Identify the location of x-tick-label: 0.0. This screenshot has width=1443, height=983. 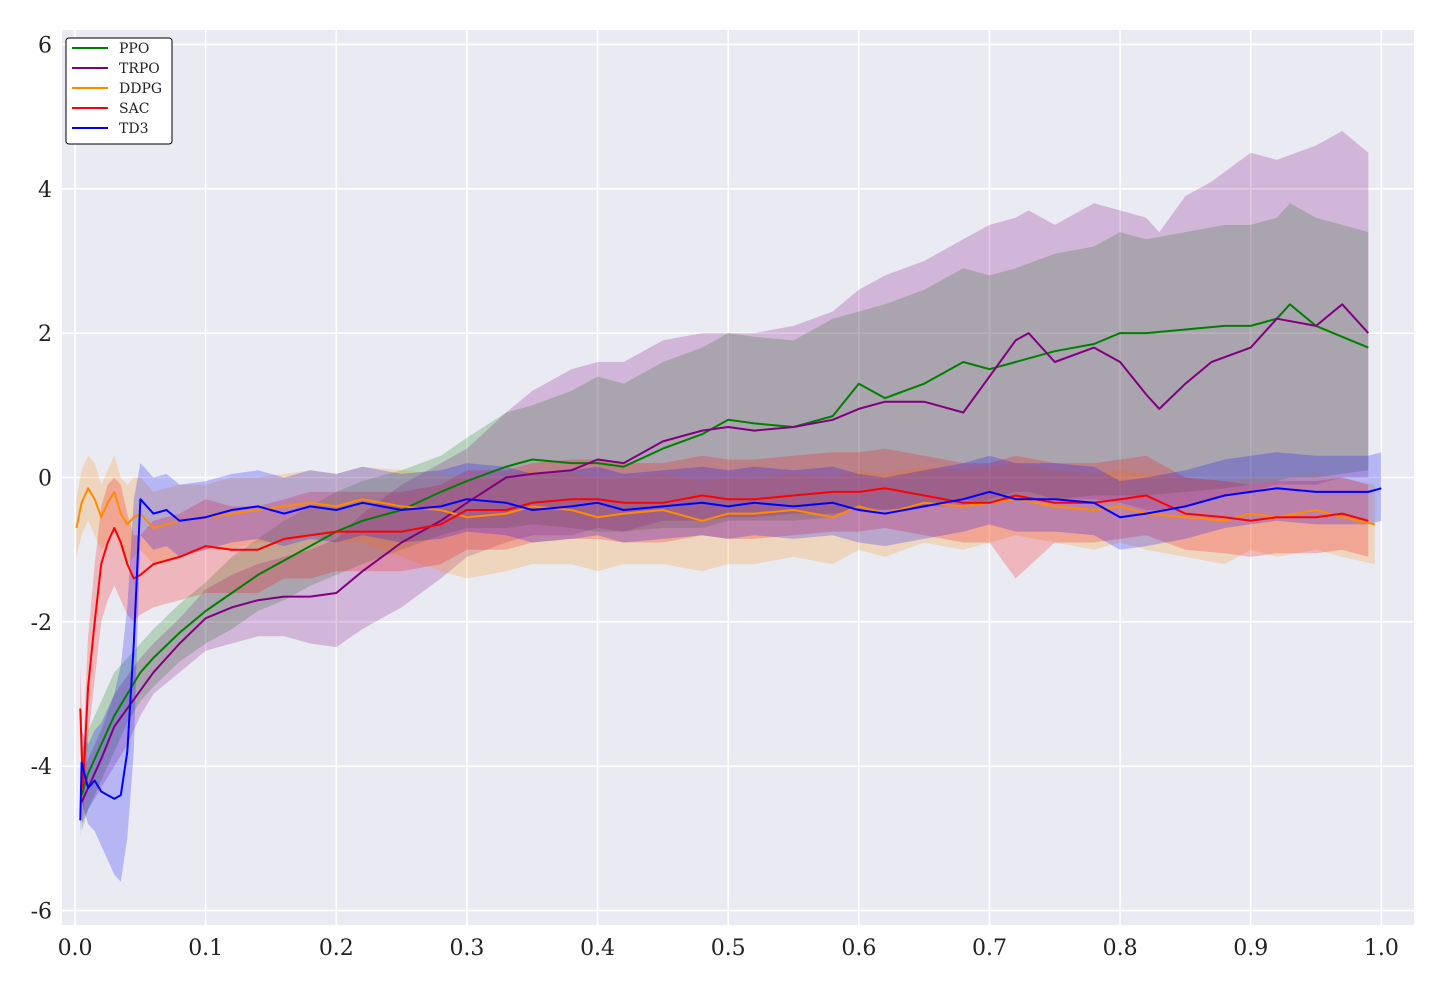
(75, 948).